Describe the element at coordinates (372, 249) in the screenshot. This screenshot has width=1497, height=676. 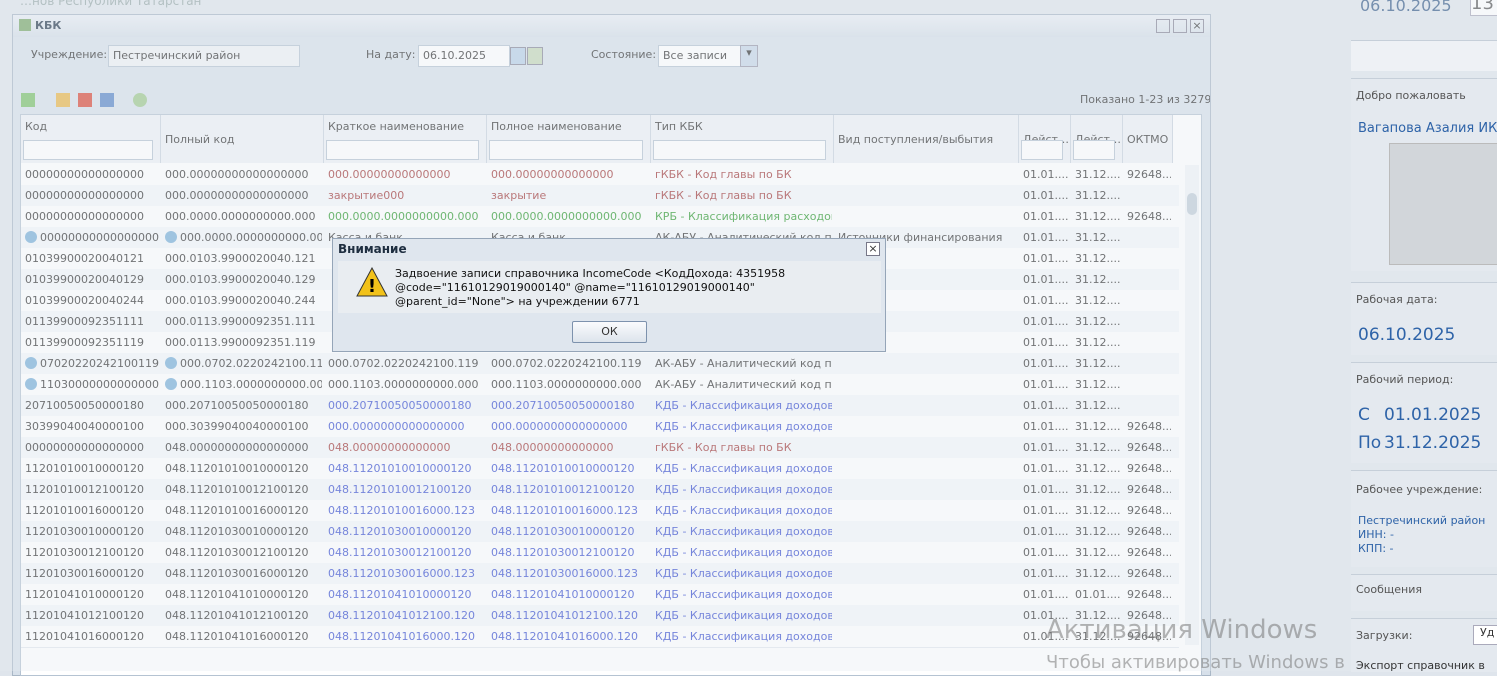
I see `dialog-title: Внимание` at that location.